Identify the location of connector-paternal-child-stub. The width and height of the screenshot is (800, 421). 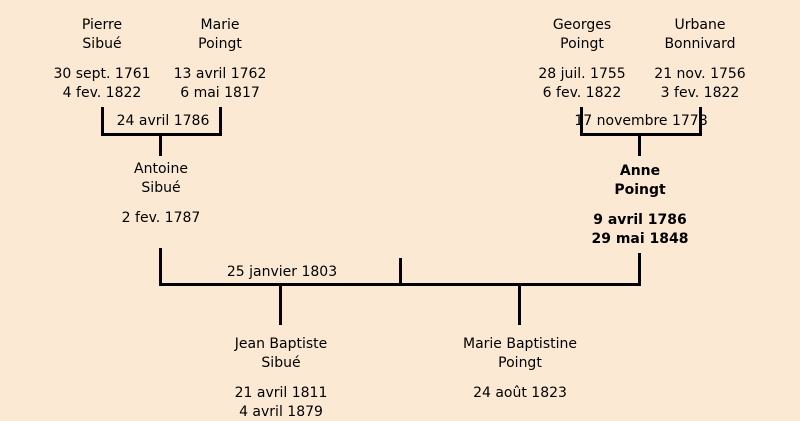
(160, 146).